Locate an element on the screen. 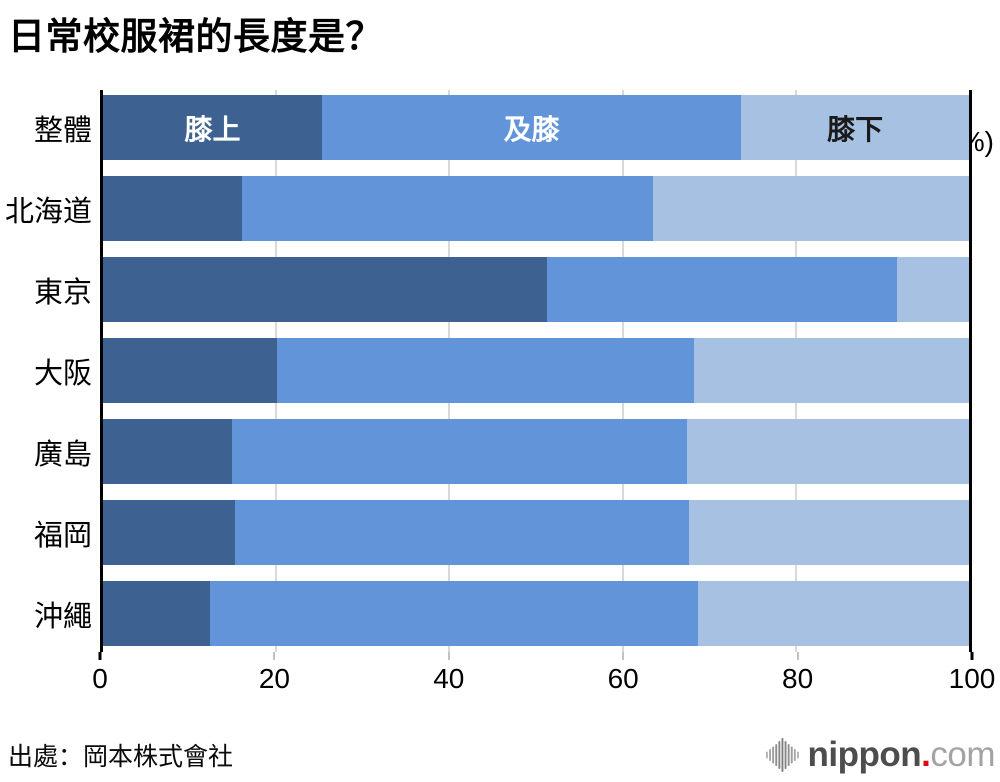  bar-row-1: 整體 膝上 及膝 膝下 is located at coordinates (501, 127).